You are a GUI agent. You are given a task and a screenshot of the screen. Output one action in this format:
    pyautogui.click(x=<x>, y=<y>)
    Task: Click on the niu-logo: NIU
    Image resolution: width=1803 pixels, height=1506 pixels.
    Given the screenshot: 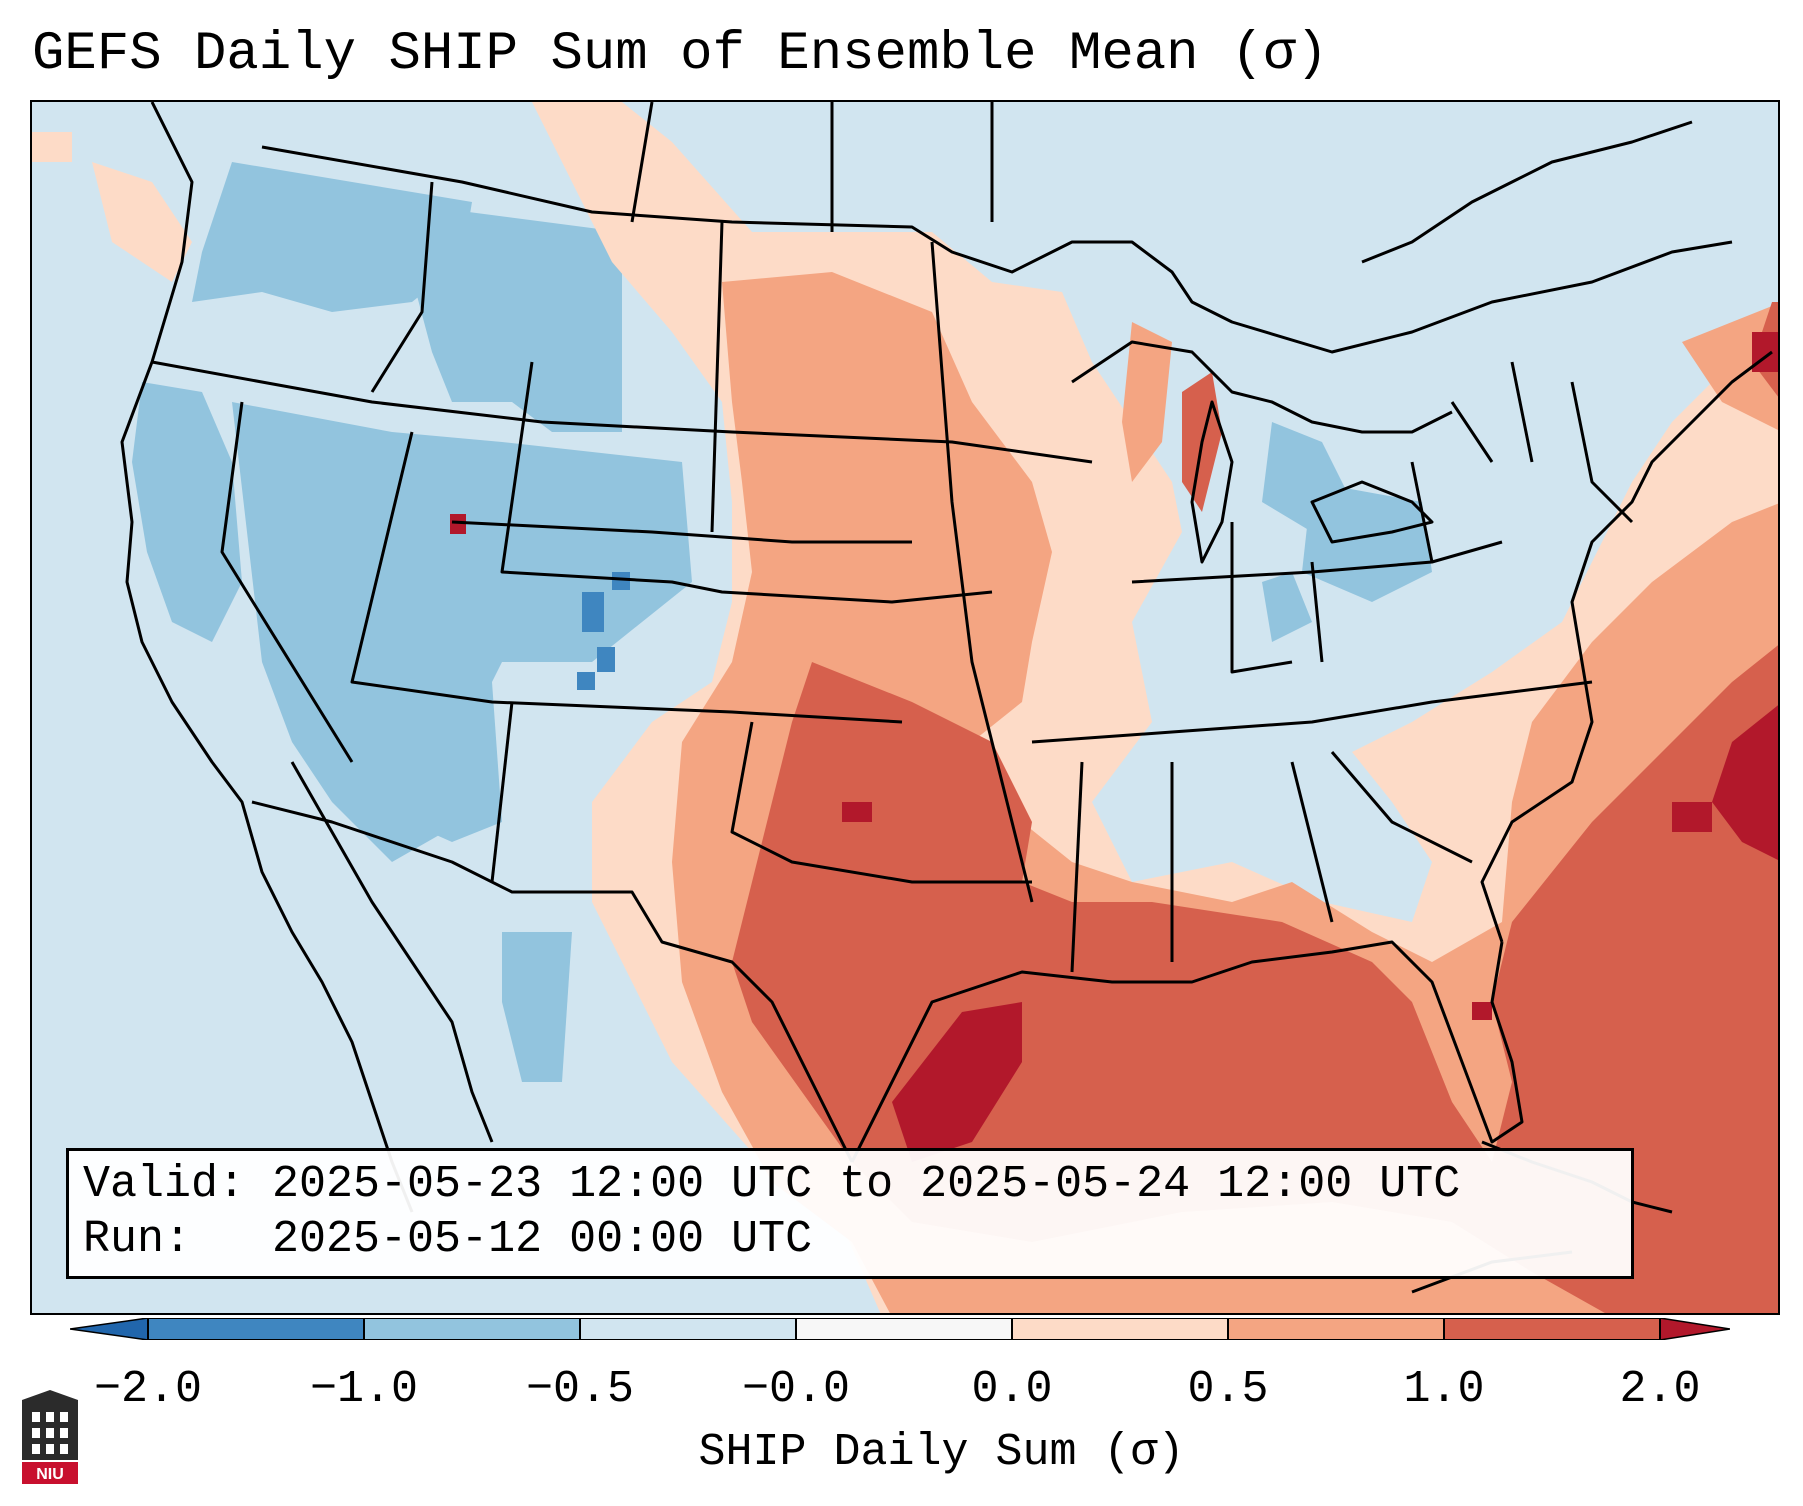 What is the action you would take?
    pyautogui.click(x=50, y=1437)
    